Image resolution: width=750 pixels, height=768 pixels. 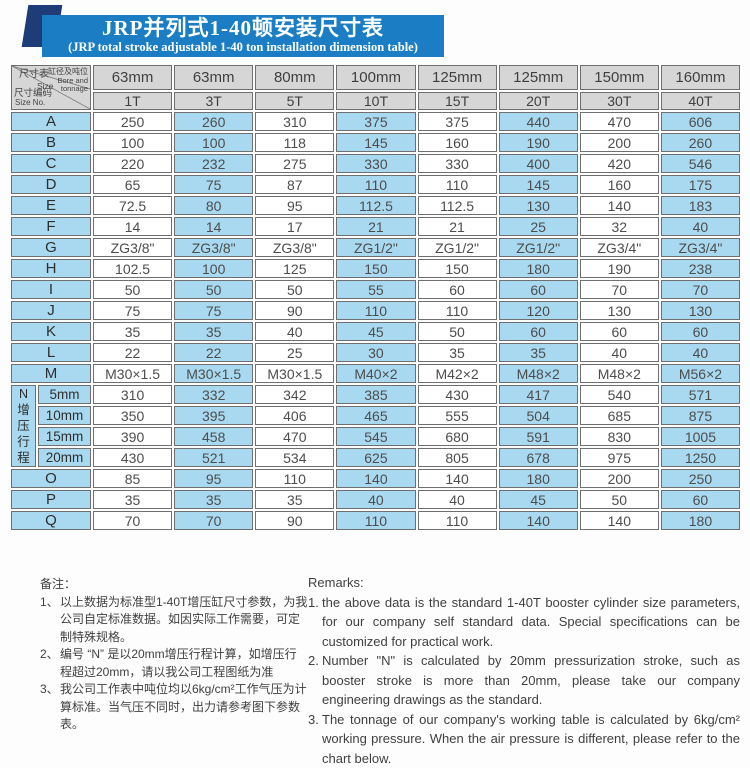 What do you see at coordinates (619, 163) in the screenshot?
I see `cell: 420` at bounding box center [619, 163].